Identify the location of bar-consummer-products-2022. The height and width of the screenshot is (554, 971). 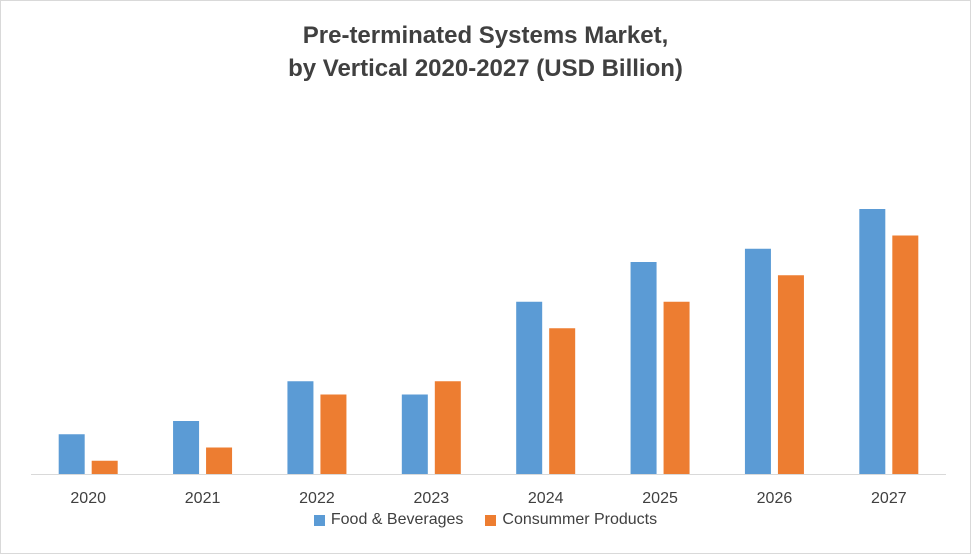
(333, 434).